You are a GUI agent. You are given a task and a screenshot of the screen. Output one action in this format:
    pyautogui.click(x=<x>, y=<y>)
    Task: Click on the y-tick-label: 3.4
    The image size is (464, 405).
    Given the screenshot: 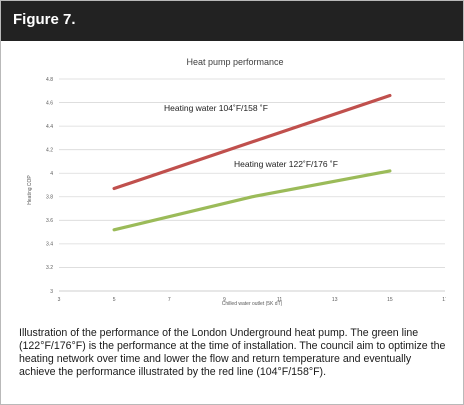 What is the action you would take?
    pyautogui.click(x=49, y=245)
    